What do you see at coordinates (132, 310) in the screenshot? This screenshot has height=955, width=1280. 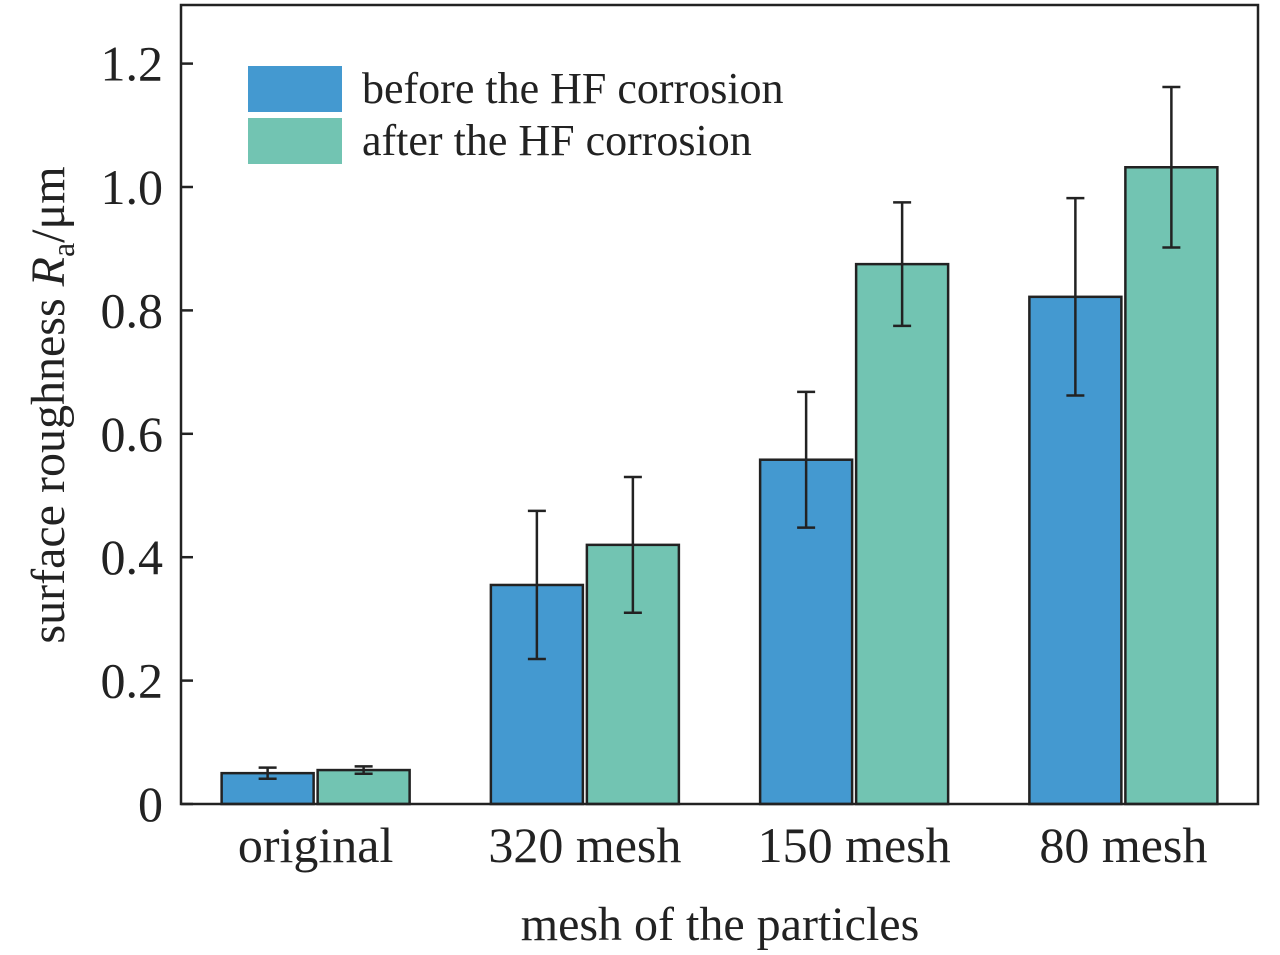 I see `y-tick-label-4: 0.8` at bounding box center [132, 310].